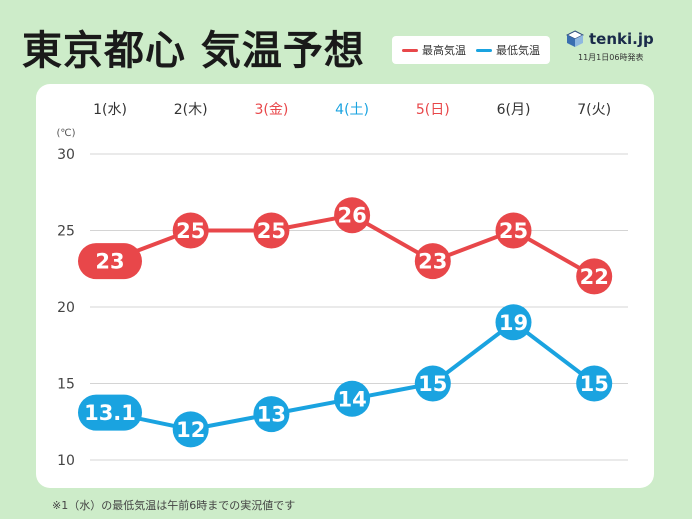  What do you see at coordinates (433, 110) in the screenshot?
I see `x-tick-label: 5(日)` at bounding box center [433, 110].